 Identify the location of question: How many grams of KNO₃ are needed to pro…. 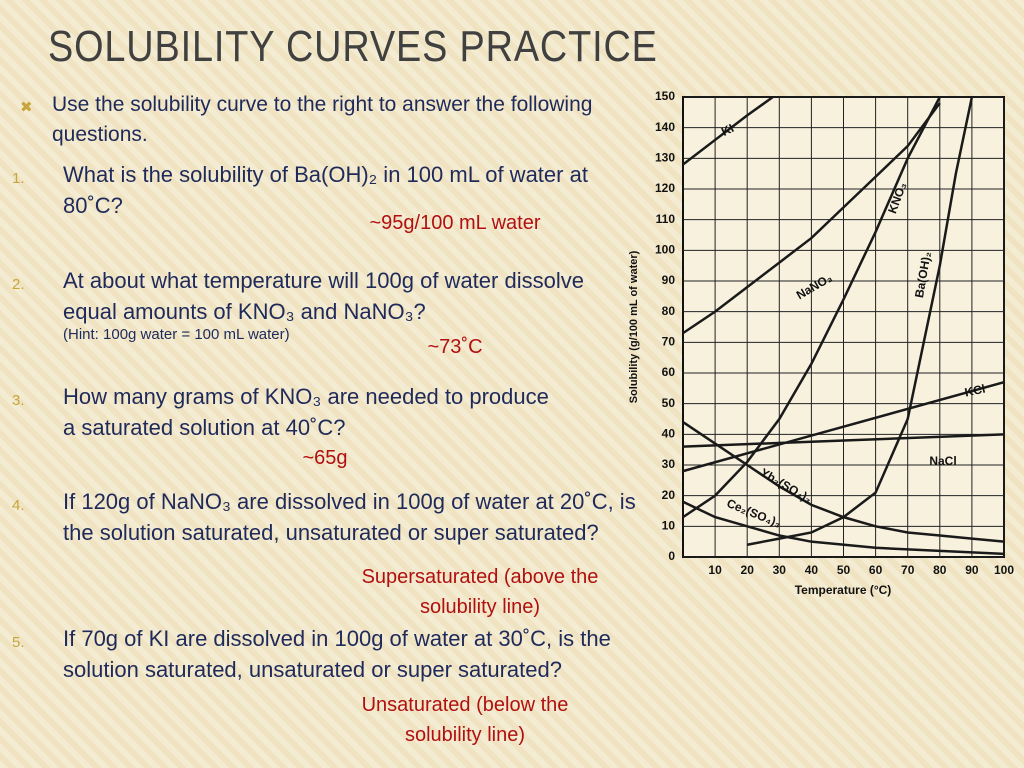
(306, 412).